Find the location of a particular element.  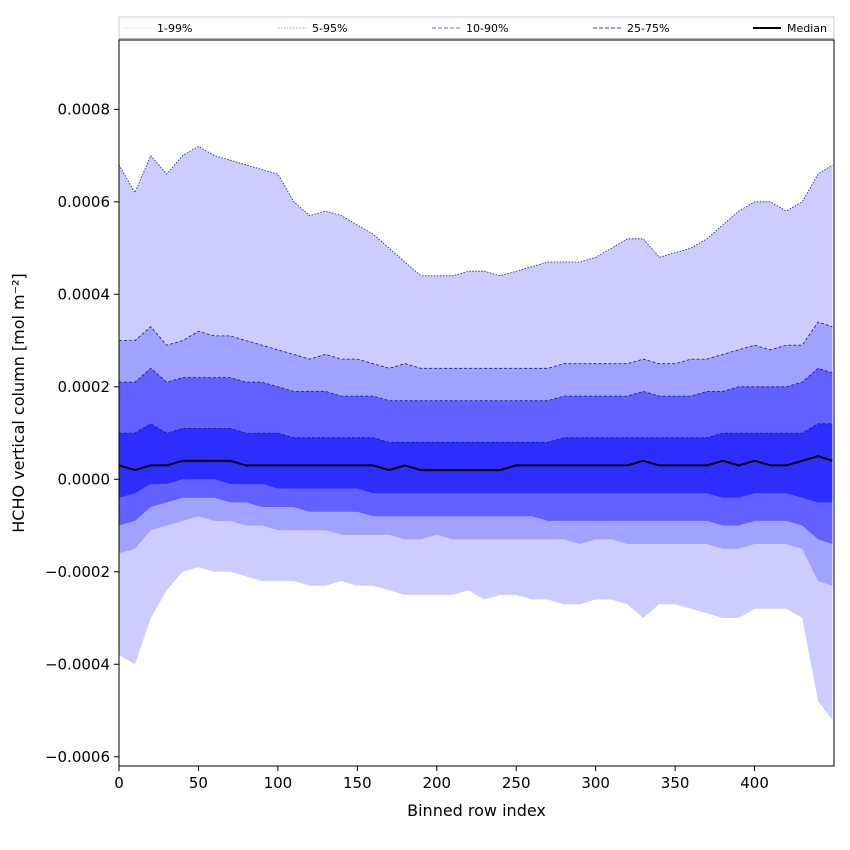

x-tick-label: 50 is located at coordinates (198, 783).